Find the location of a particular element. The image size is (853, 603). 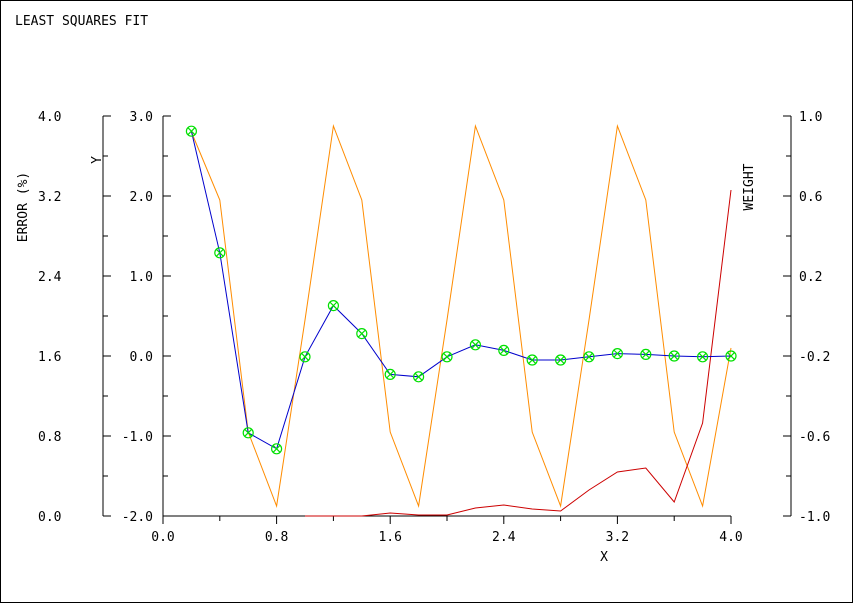

chart-title: LEAST SQUARES FIT is located at coordinates (81, 21).